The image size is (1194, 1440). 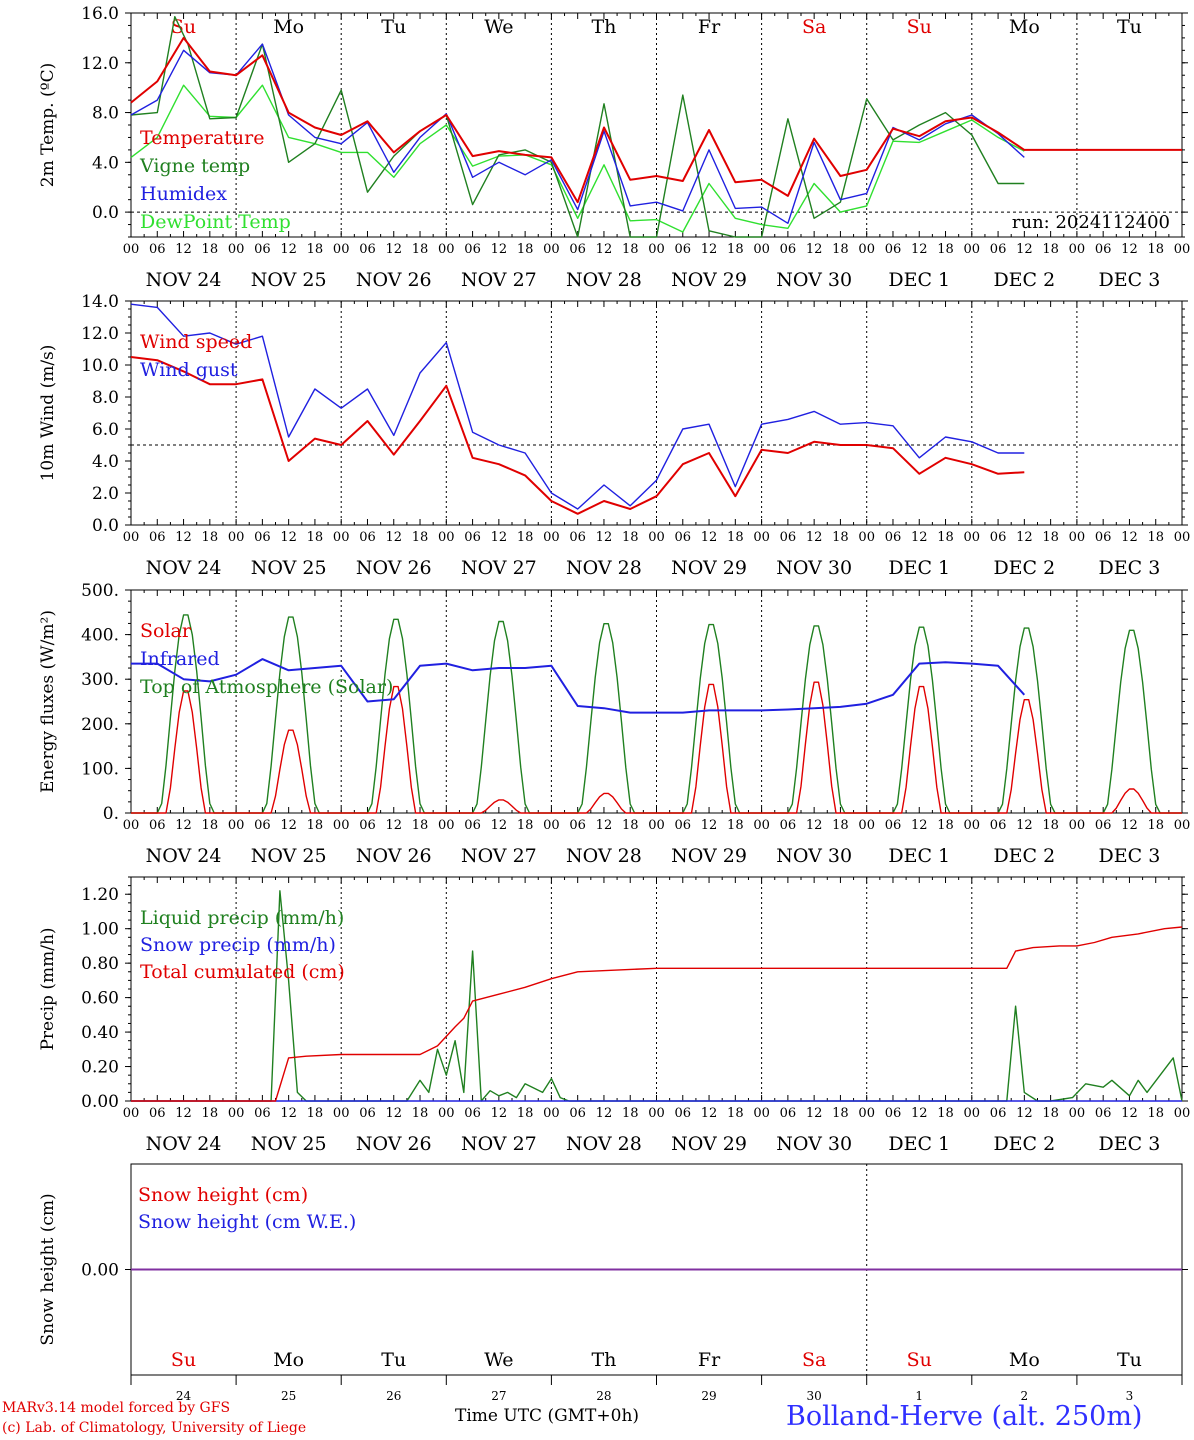 What do you see at coordinates (111, 814) in the screenshot?
I see `y-tick-label: 0.` at bounding box center [111, 814].